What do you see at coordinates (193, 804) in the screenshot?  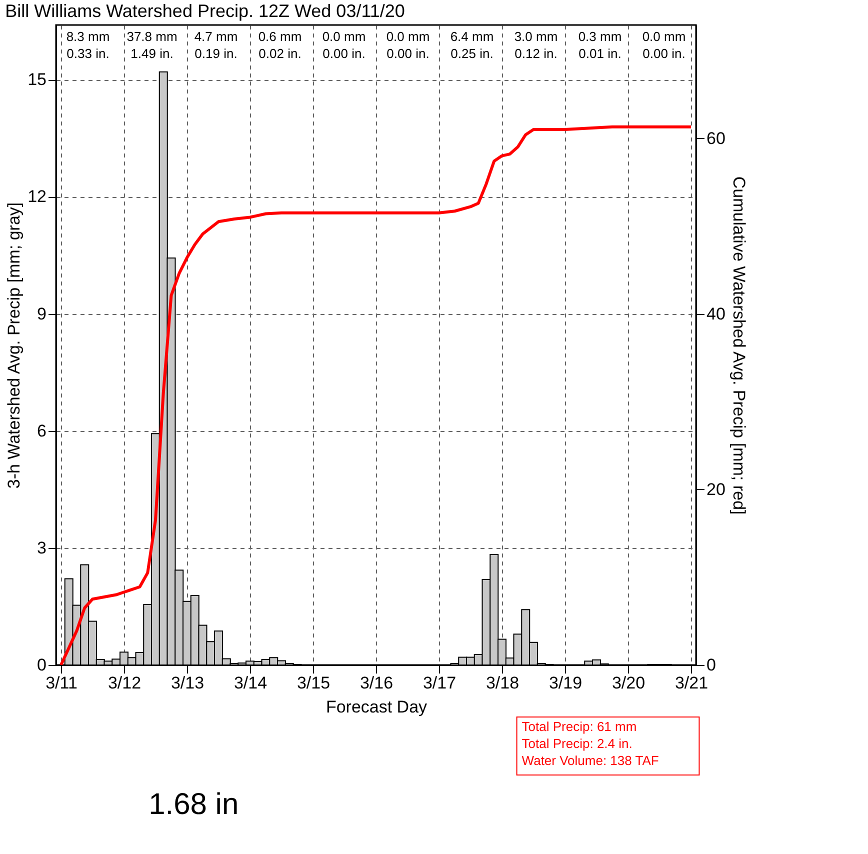 I see `text: 1.68 in` at bounding box center [193, 804].